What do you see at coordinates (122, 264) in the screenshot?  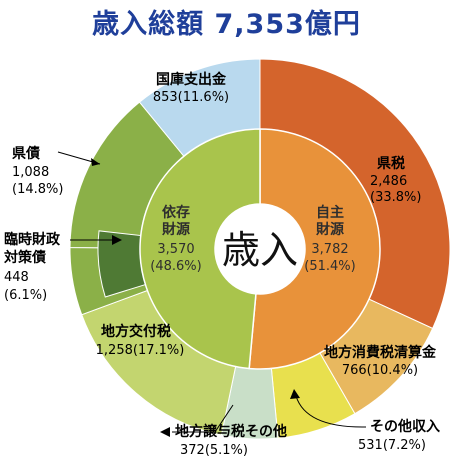 I see `rinji-zaisei-inset` at bounding box center [122, 264].